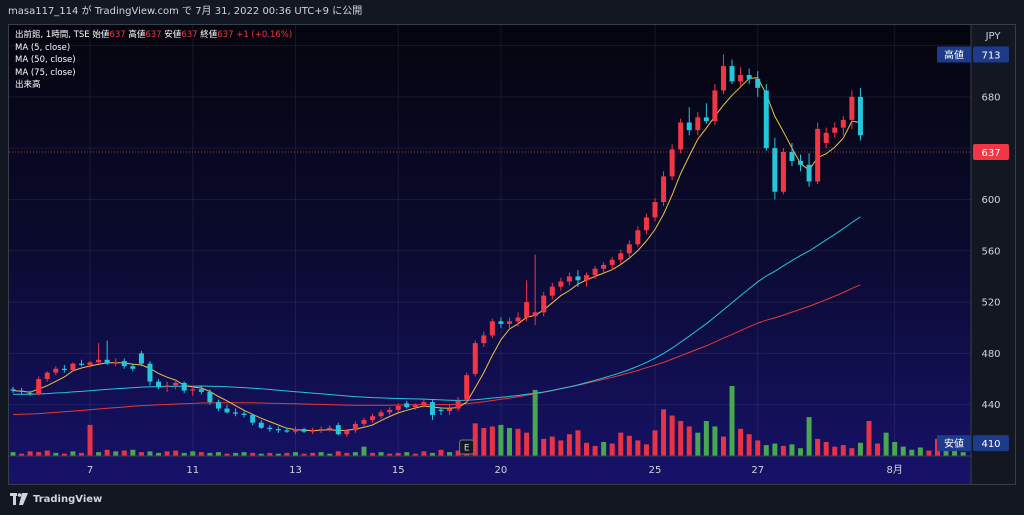  What do you see at coordinates (209, 35) in the screenshot?
I see `close-label: 終値` at bounding box center [209, 35].